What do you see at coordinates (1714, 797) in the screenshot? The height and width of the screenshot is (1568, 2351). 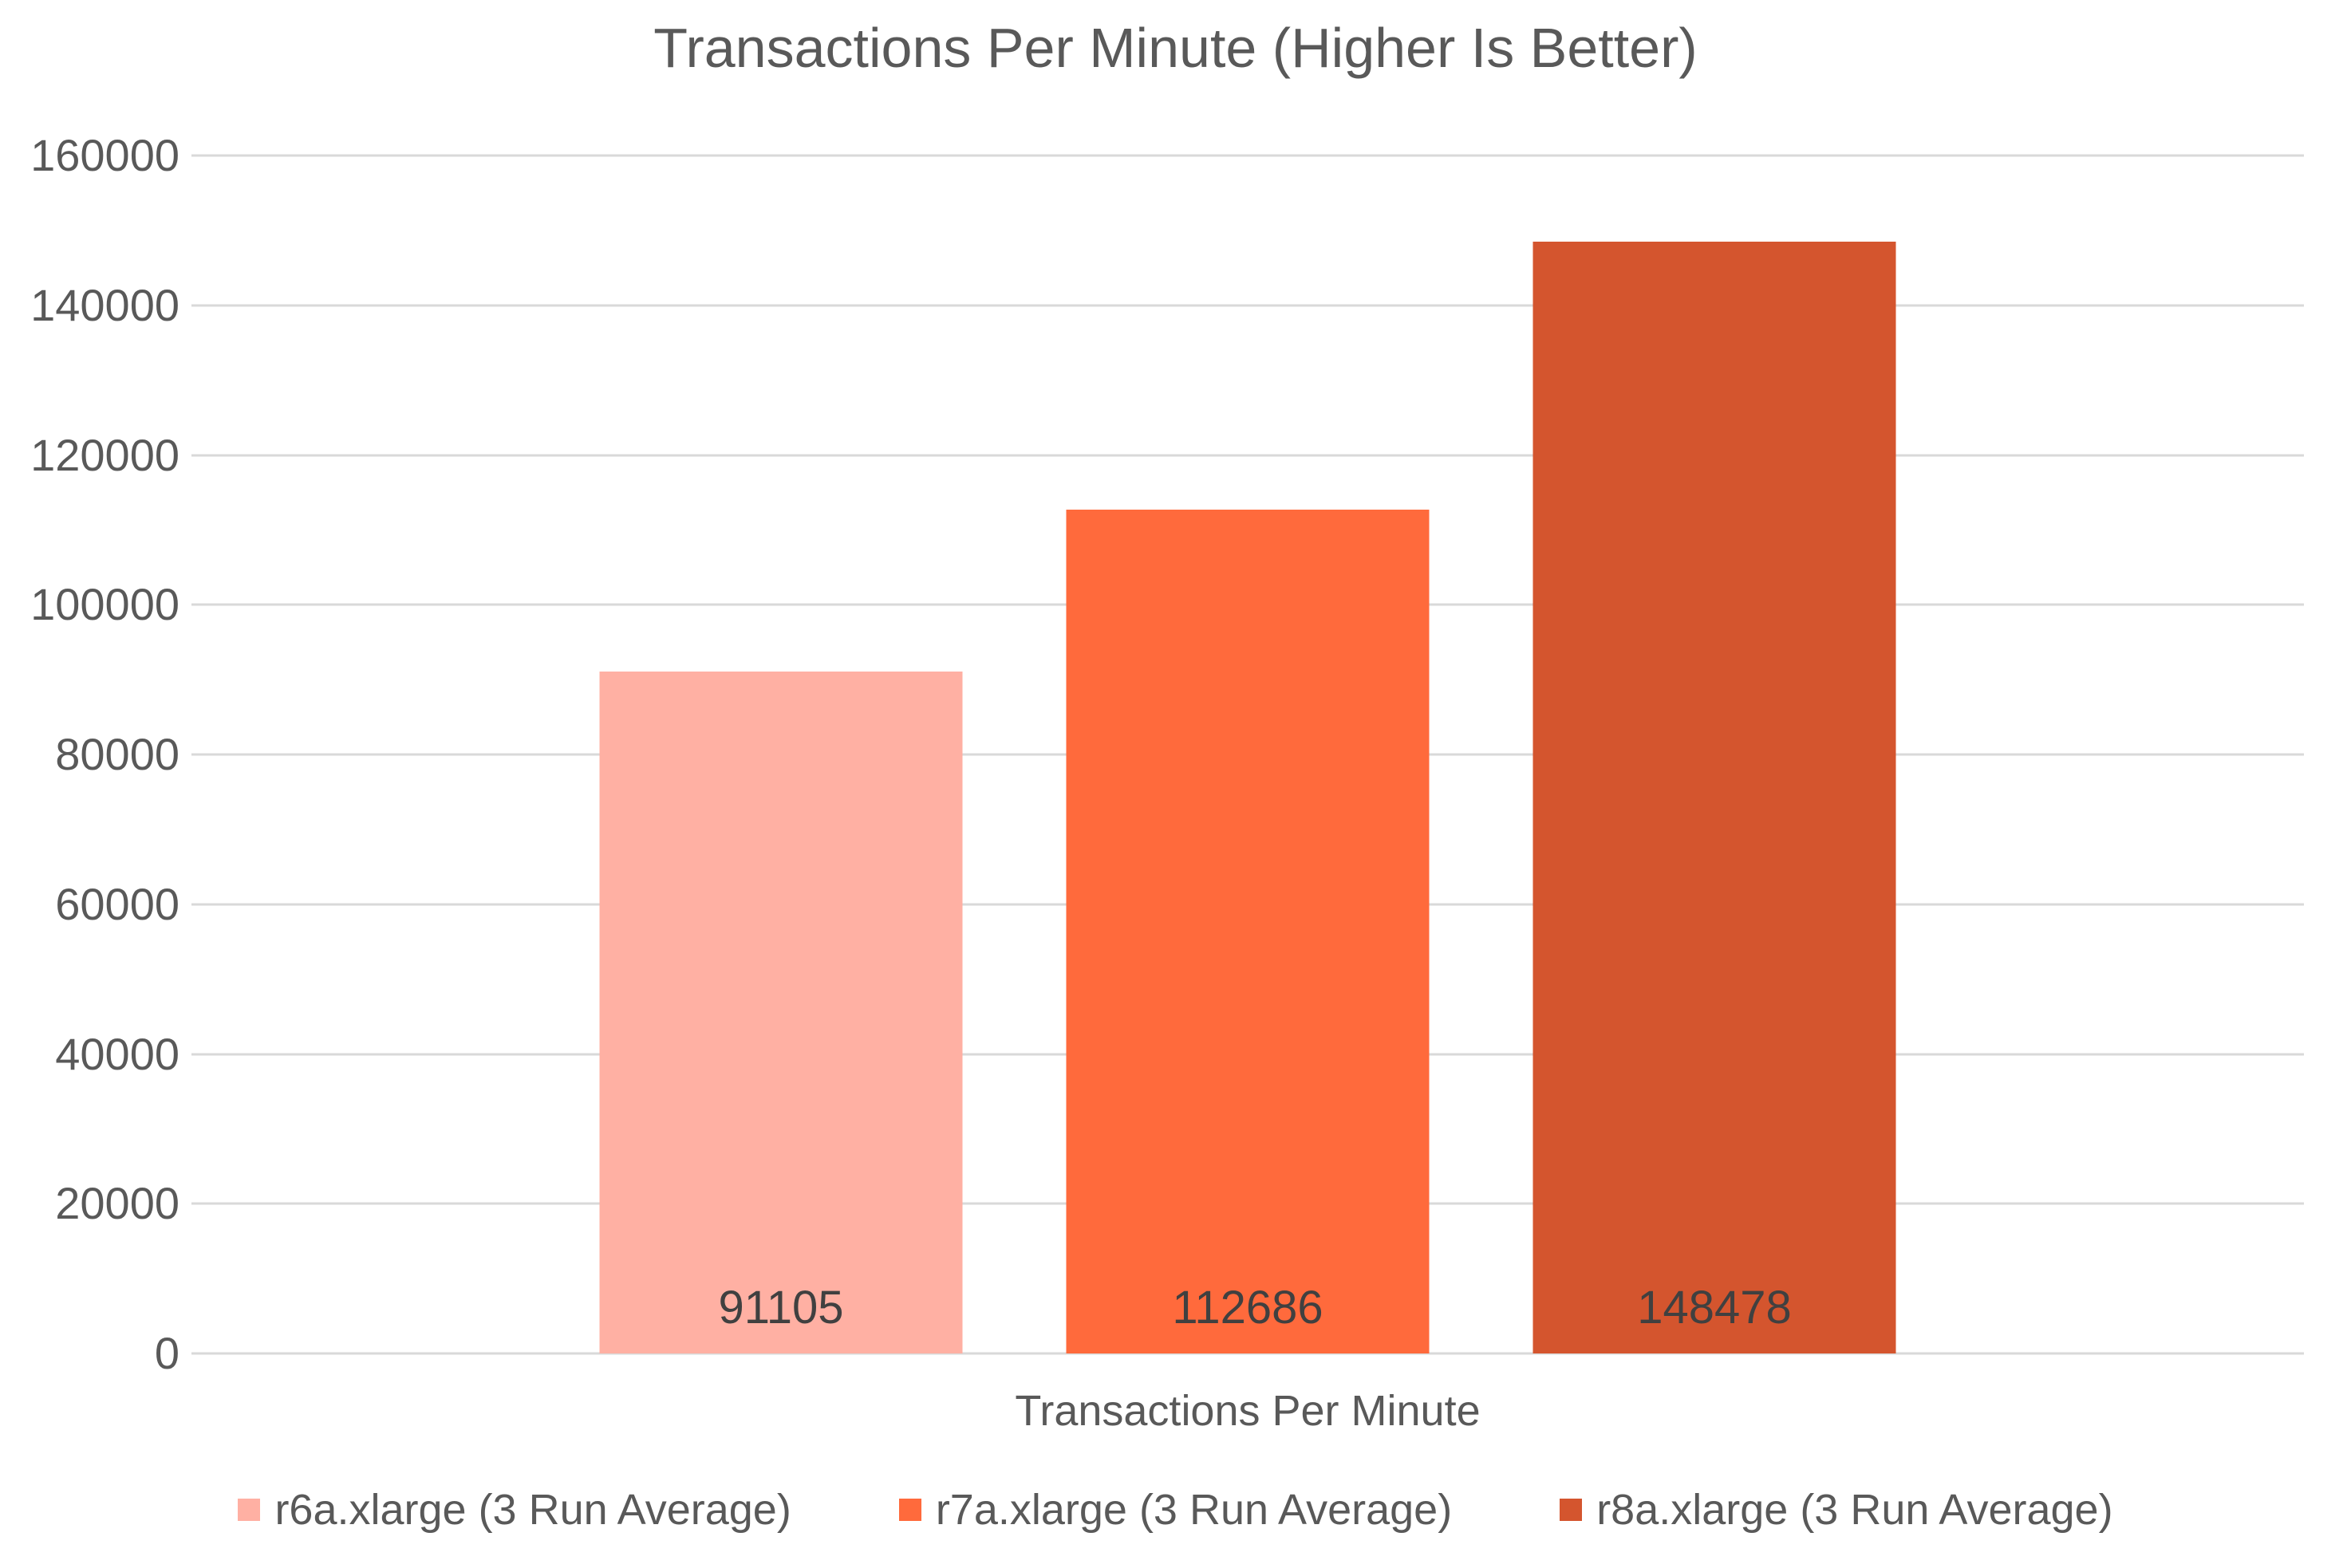 I see `bar: 148478` at bounding box center [1714, 797].